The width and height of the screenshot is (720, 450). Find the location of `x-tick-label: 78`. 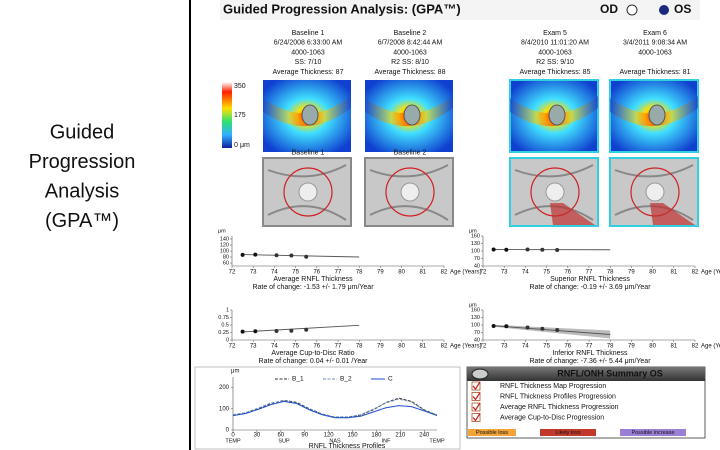

x-tick-label: 78 is located at coordinates (359, 273).